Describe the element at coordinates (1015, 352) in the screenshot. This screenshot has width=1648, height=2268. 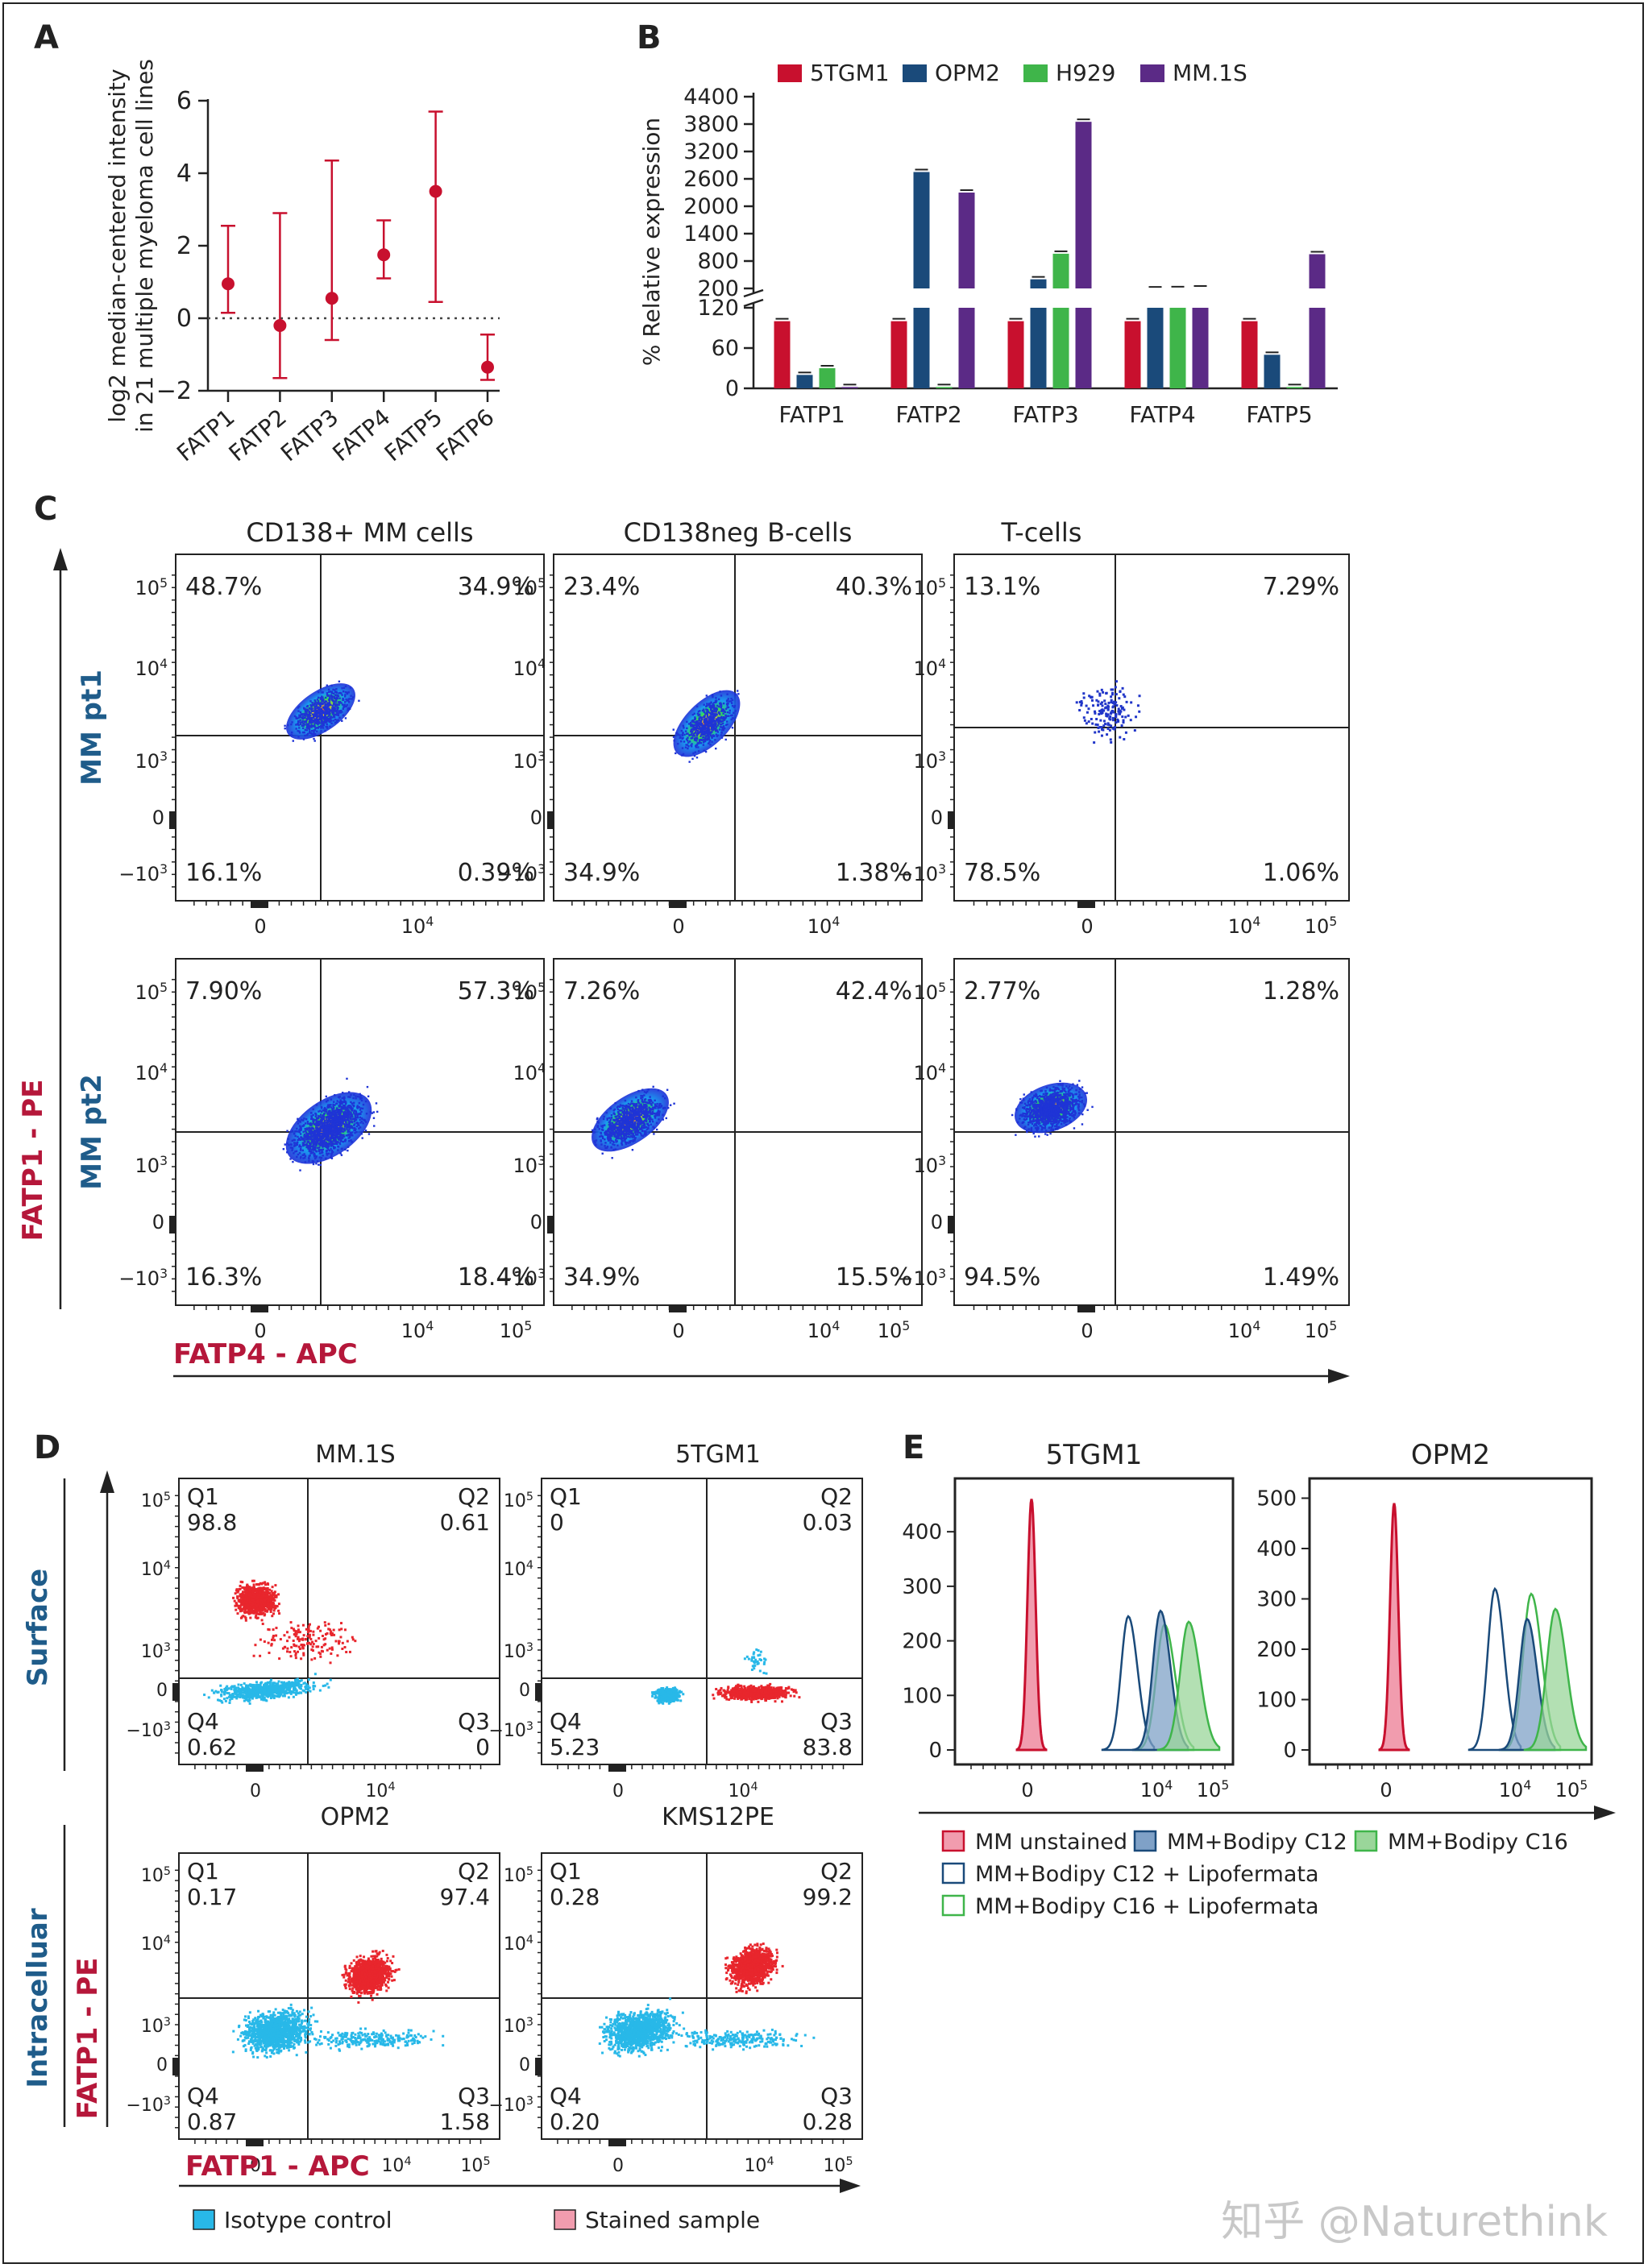
I see `b-bar-5TGM1-FATP3` at that location.